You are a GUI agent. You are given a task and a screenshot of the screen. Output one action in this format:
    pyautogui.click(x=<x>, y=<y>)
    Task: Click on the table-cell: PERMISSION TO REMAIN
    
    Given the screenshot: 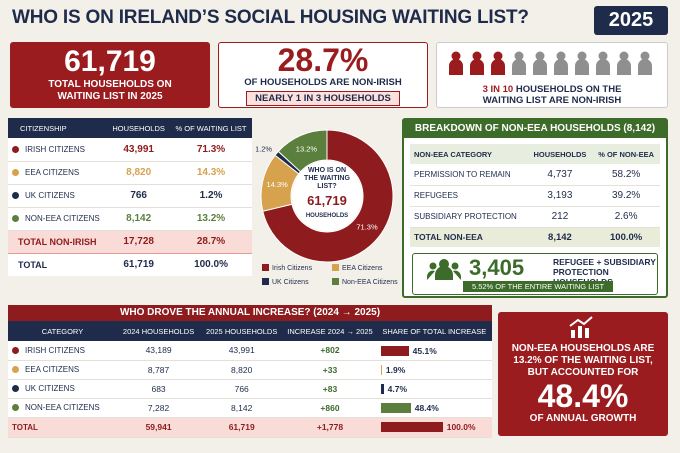 What is the action you would take?
    pyautogui.click(x=462, y=174)
    